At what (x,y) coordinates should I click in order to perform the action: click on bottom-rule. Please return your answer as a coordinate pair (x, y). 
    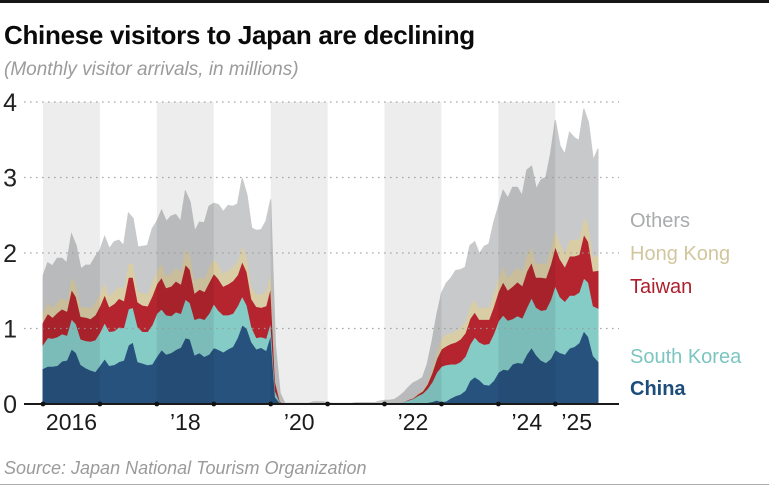
    Looking at the image, I should click on (384, 484).